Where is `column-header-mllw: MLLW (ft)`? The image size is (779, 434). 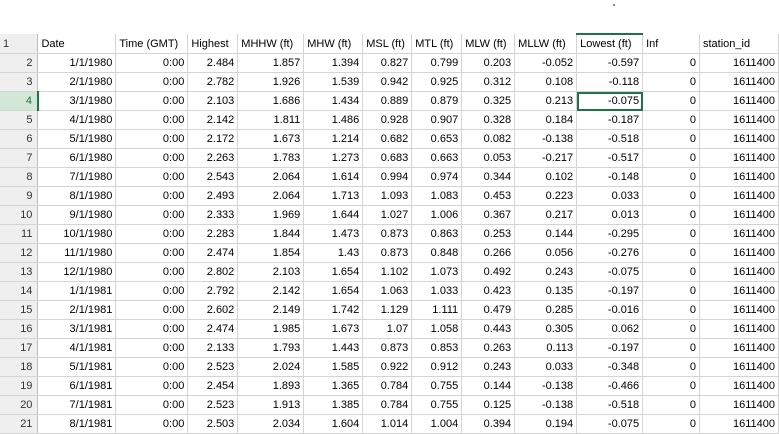 column-header-mllw: MLLW (ft) is located at coordinates (546, 44).